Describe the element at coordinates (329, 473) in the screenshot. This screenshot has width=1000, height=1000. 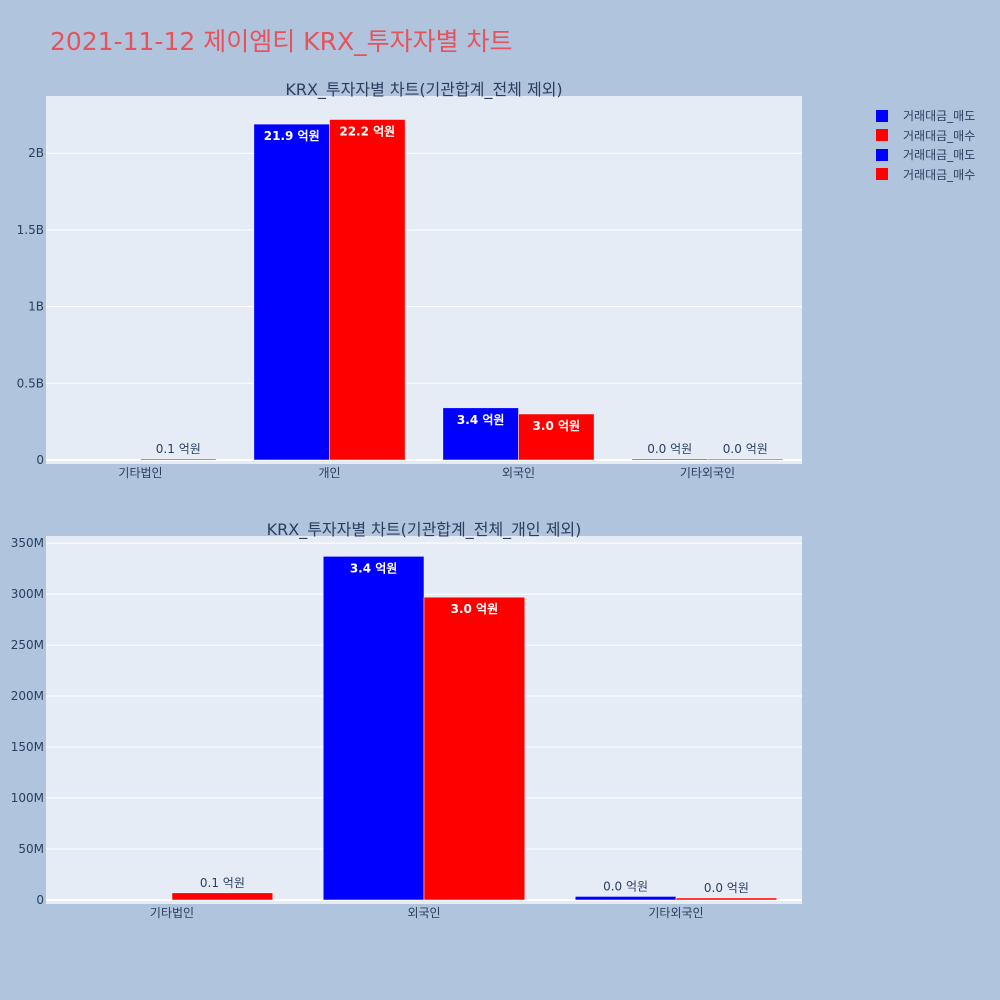
I see `x-tick-label: 개인` at that location.